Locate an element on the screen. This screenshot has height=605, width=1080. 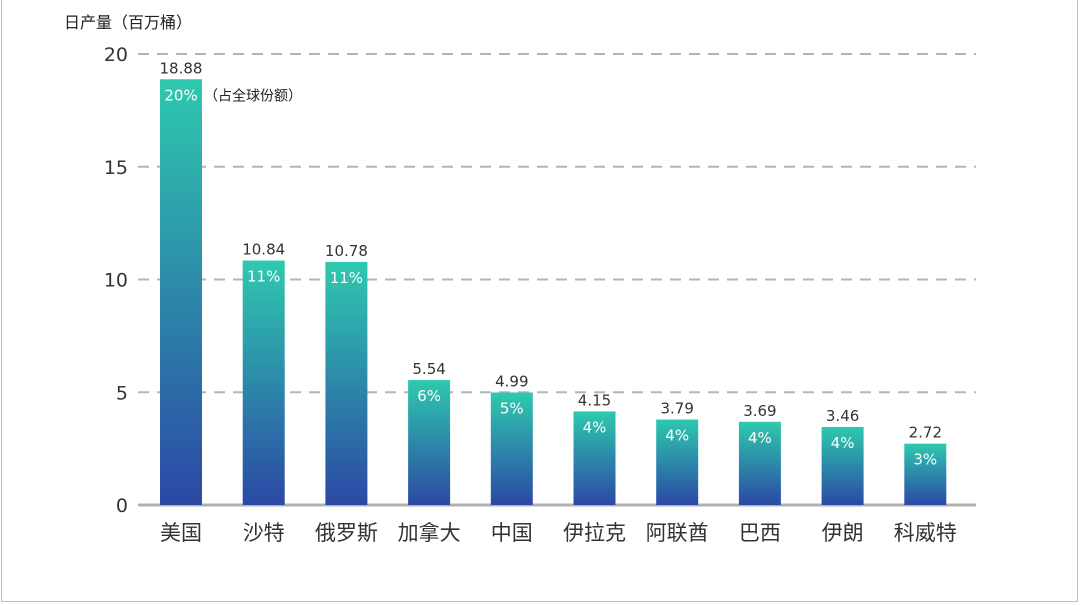
share-label: 6% is located at coordinates (429, 396).